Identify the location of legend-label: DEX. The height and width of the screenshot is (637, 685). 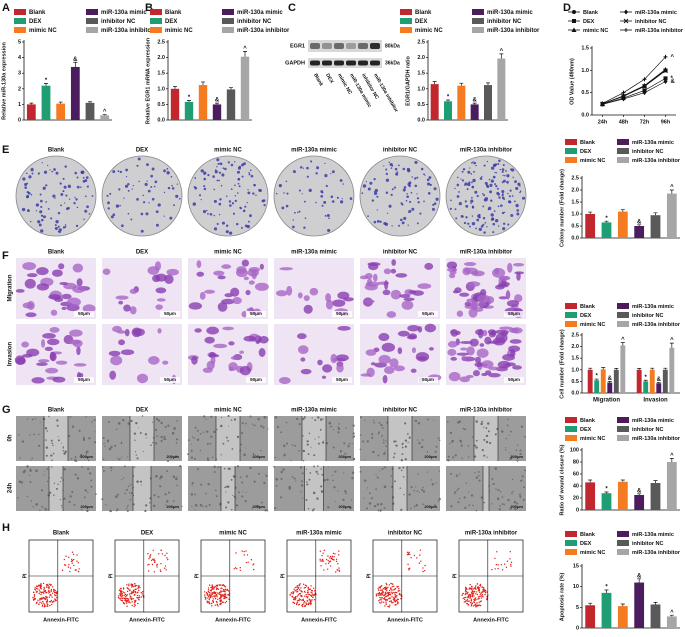
(35, 22).